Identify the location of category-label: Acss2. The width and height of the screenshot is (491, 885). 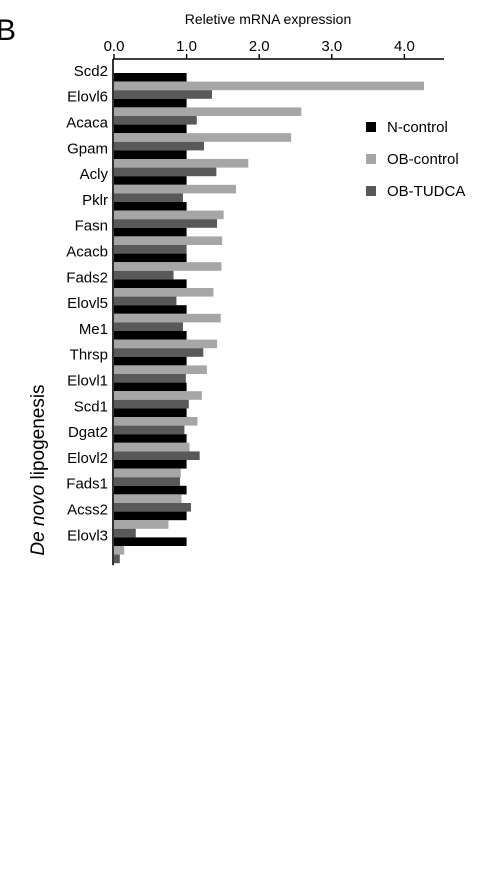
(87, 510).